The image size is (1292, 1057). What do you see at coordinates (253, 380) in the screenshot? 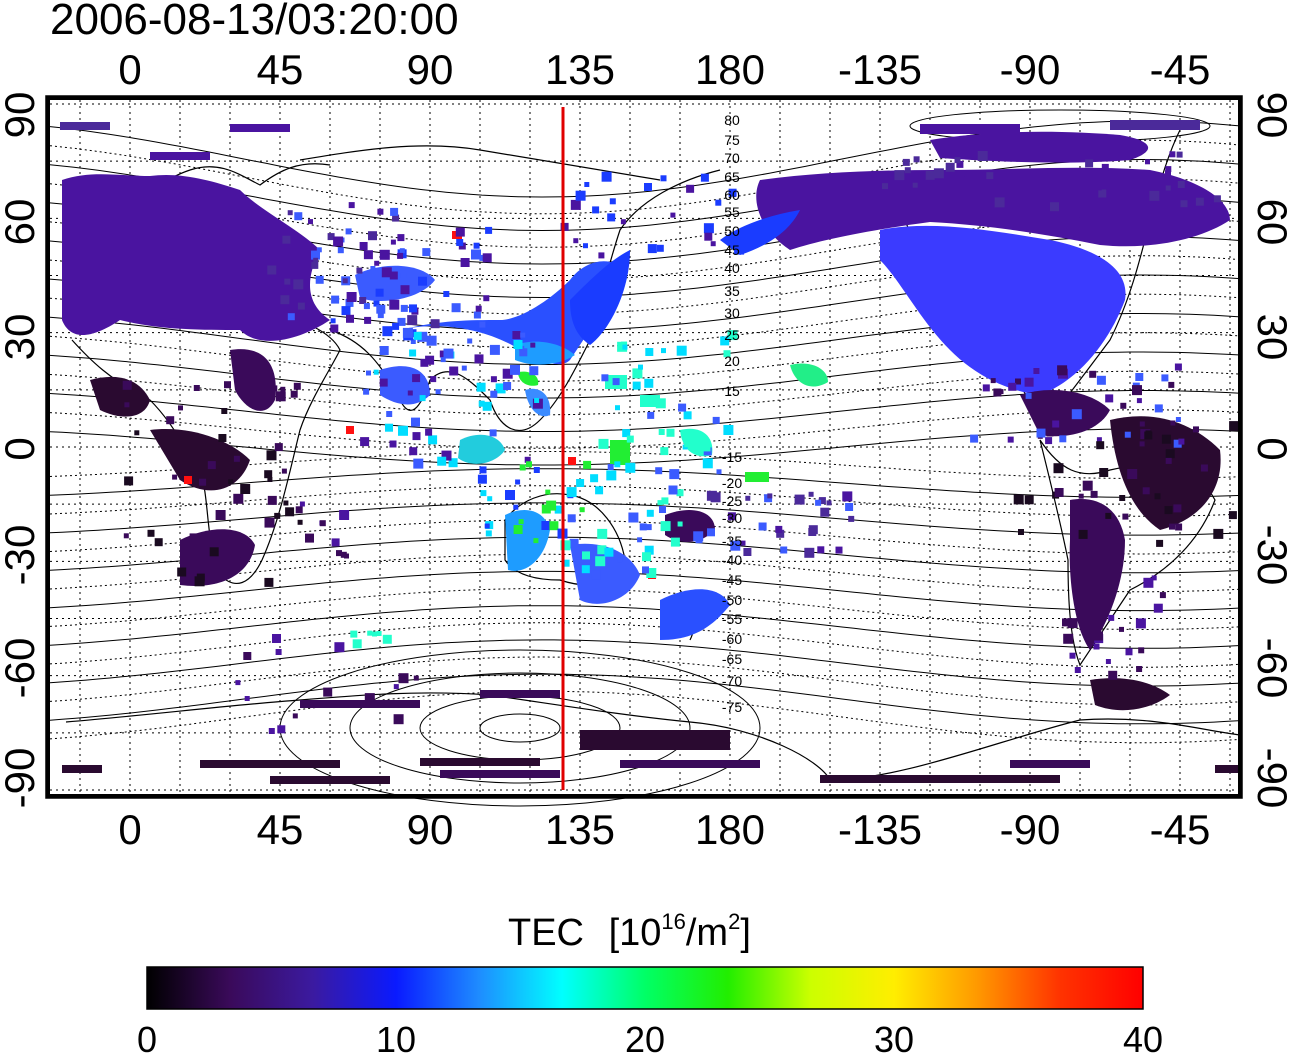
I see `tec-region-east-africa` at bounding box center [253, 380].